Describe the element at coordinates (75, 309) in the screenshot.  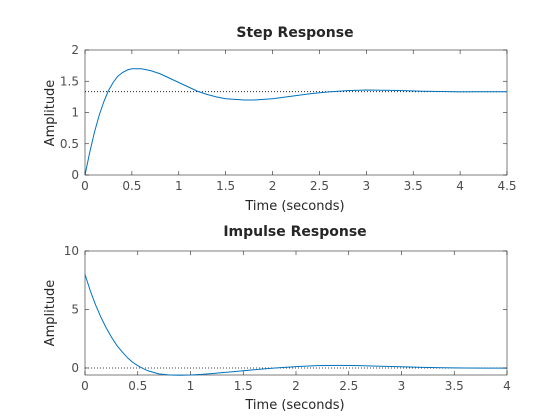
I see `y-tick-label: 5` at that location.